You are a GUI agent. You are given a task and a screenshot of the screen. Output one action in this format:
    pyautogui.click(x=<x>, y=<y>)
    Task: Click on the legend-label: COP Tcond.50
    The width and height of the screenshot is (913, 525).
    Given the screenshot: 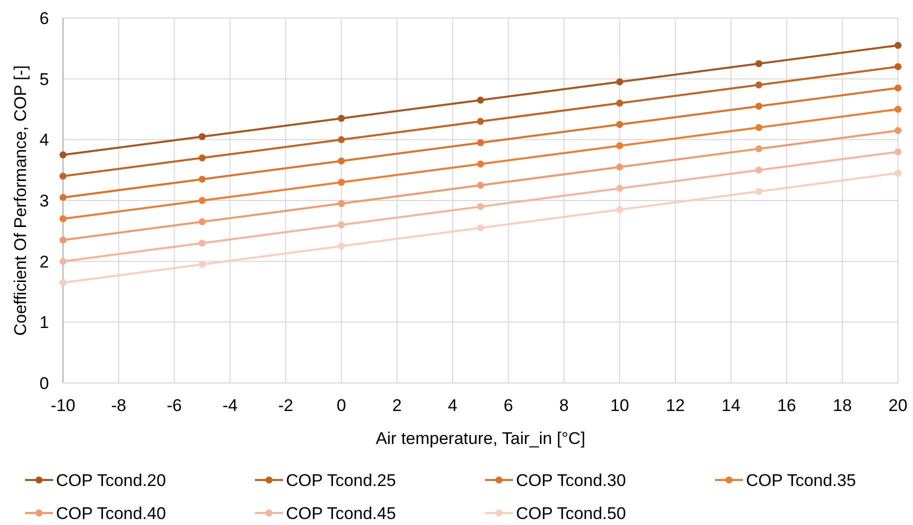 What is the action you would take?
    pyautogui.click(x=571, y=513)
    